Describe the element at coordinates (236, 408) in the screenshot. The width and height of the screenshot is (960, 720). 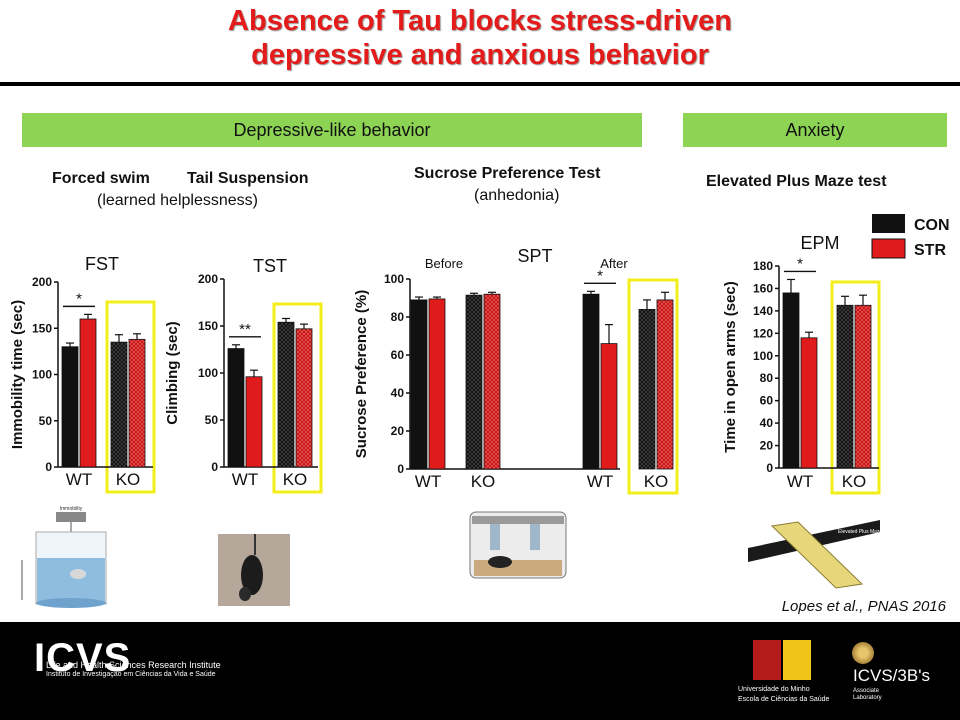
I see `tst-bar-wt-con` at that location.